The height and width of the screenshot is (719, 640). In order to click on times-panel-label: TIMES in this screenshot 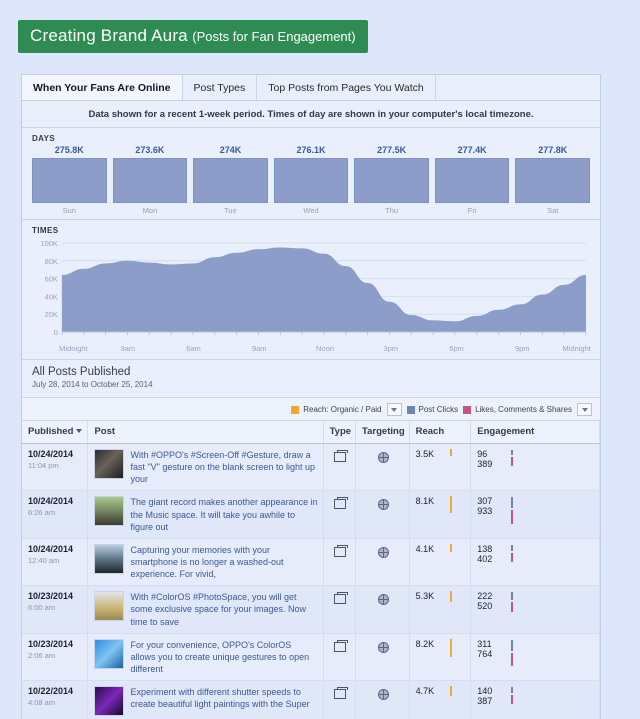, I will do `click(45, 230)`.